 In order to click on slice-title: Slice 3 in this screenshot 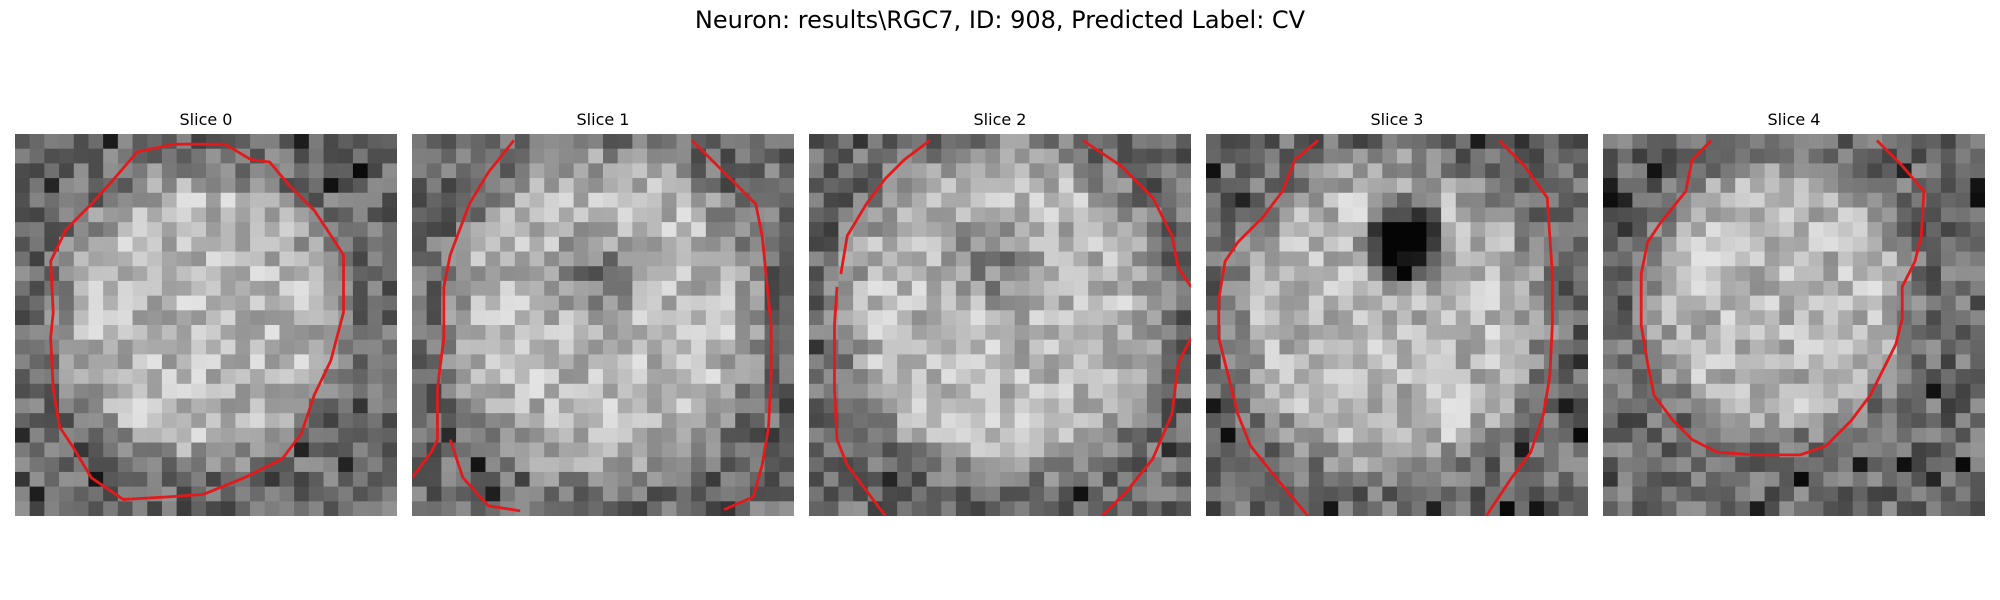, I will do `click(1397, 119)`.